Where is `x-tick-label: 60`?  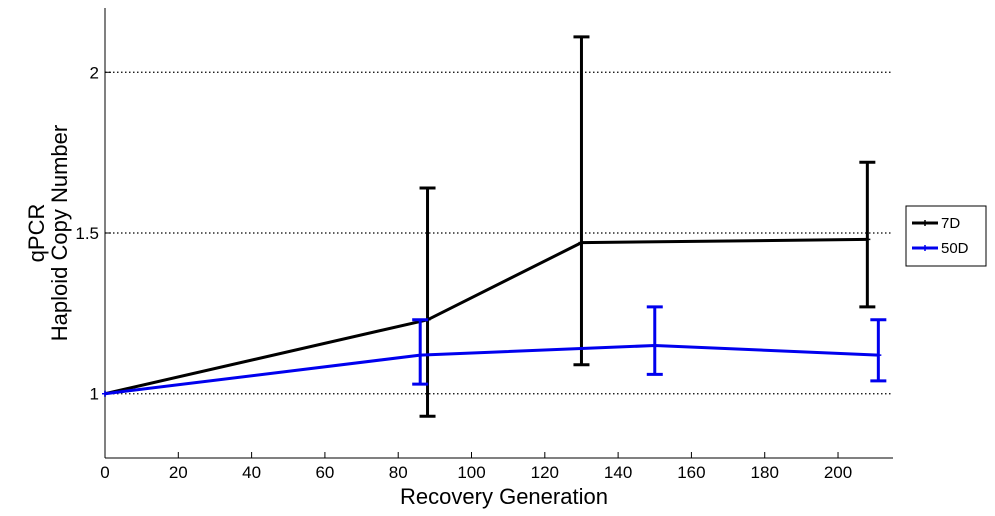 x-tick-label: 60 is located at coordinates (324, 472).